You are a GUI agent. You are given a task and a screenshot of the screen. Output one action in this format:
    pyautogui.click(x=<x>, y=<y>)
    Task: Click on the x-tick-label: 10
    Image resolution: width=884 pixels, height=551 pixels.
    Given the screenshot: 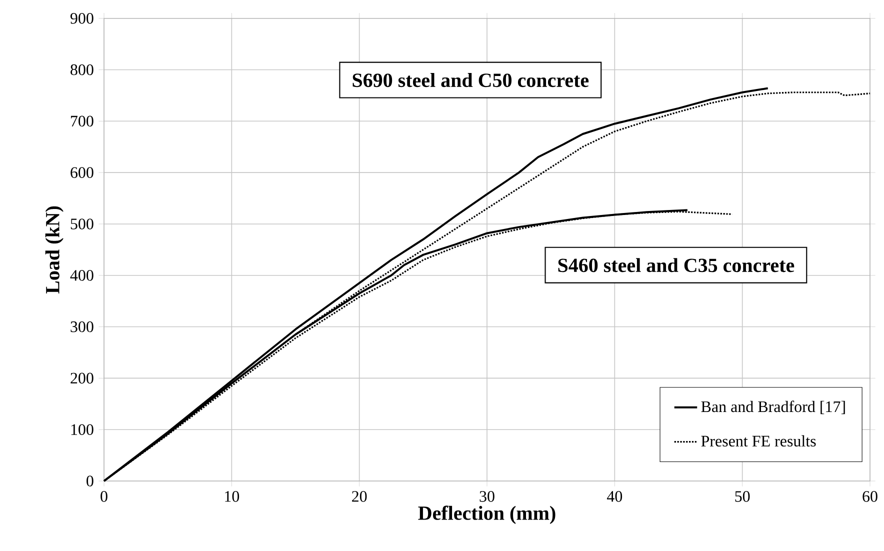 What is the action you would take?
    pyautogui.click(x=232, y=496)
    